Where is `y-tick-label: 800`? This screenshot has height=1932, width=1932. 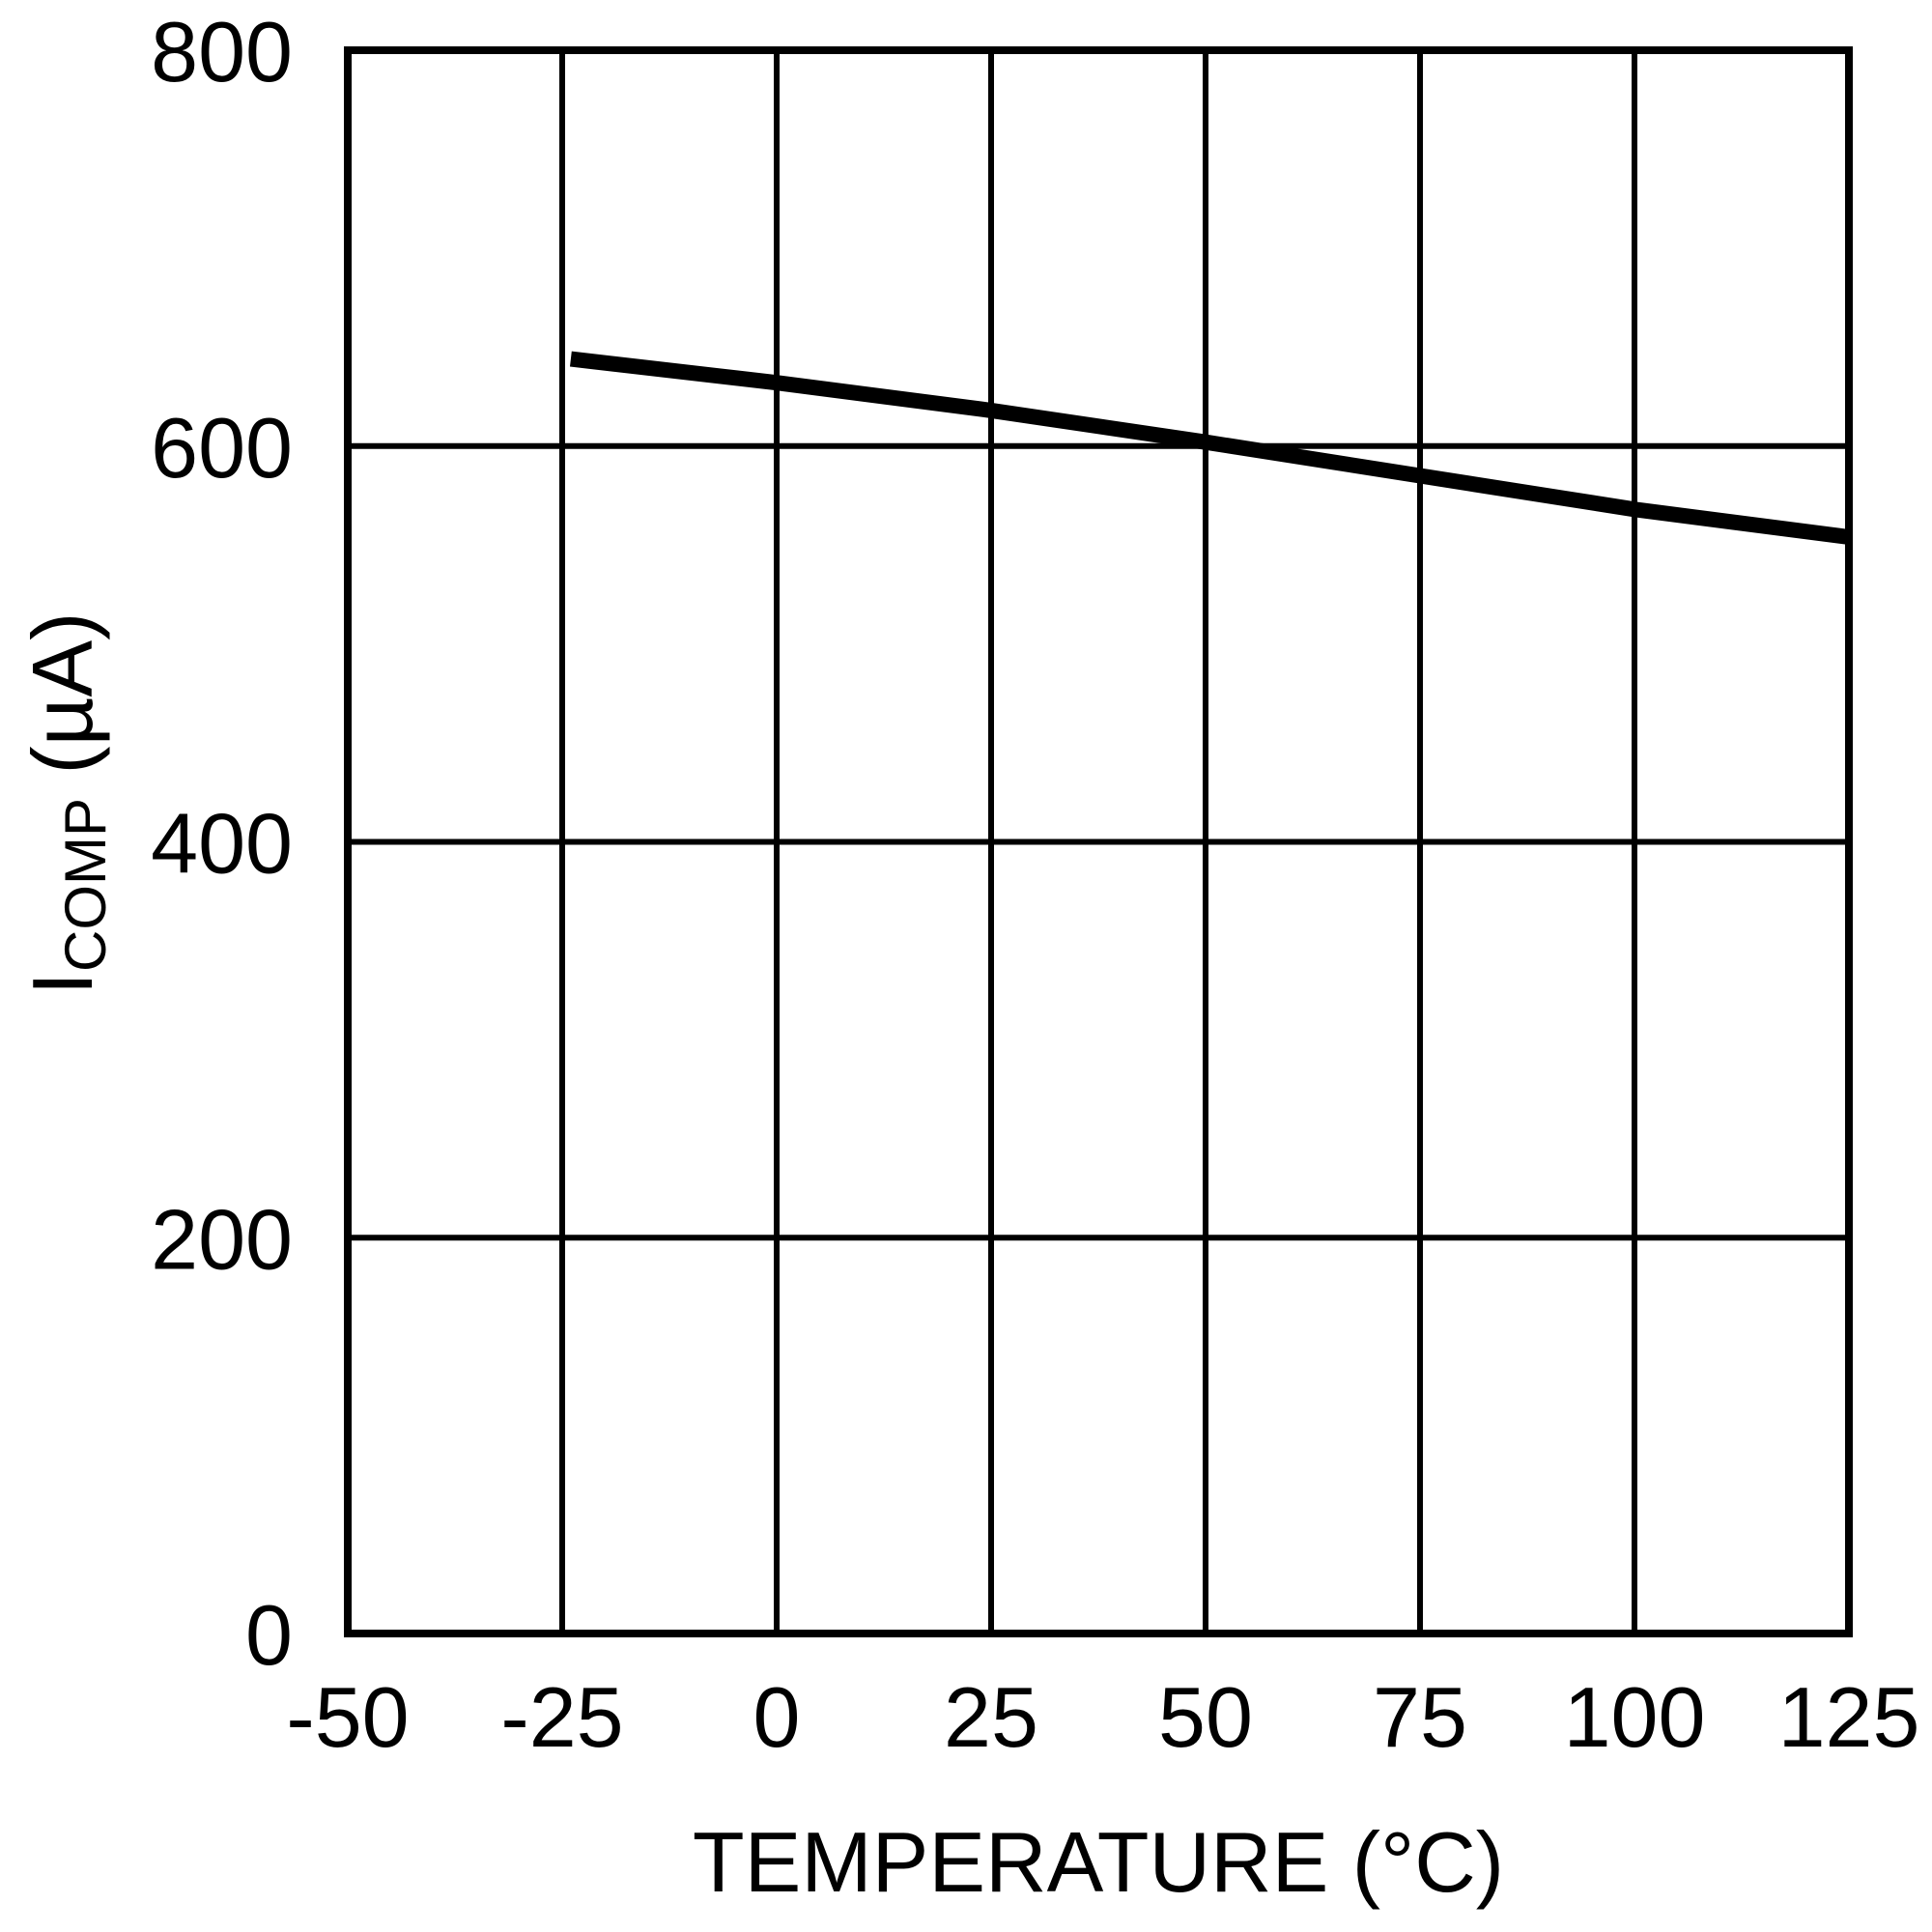 y-tick-label: 800 is located at coordinates (222, 51).